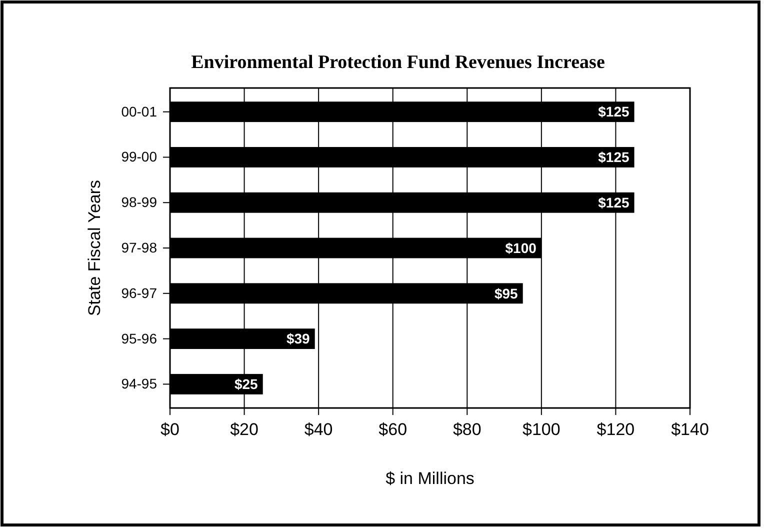 This screenshot has height=529, width=764. Describe the element at coordinates (139, 156) in the screenshot. I see `y-tick-label: 99-00` at that location.